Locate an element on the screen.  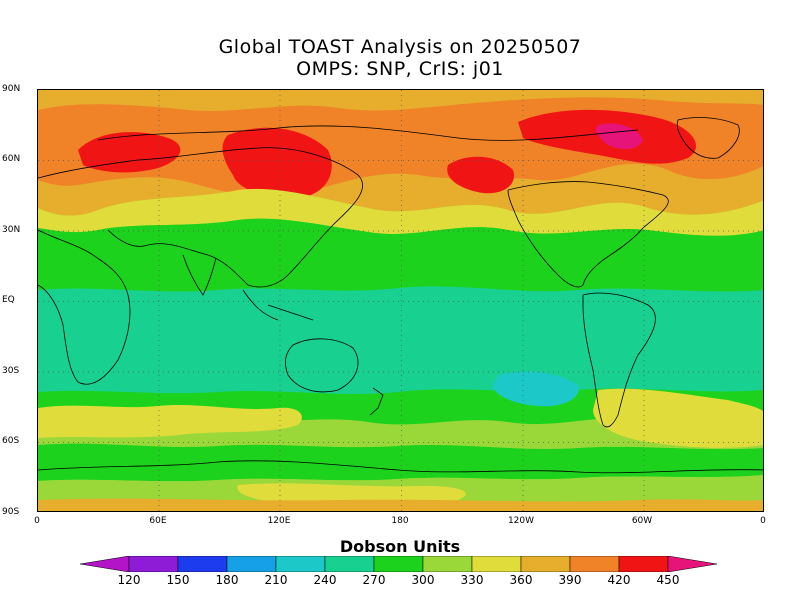
lon-label-120e: 120E is located at coordinates (279, 521).